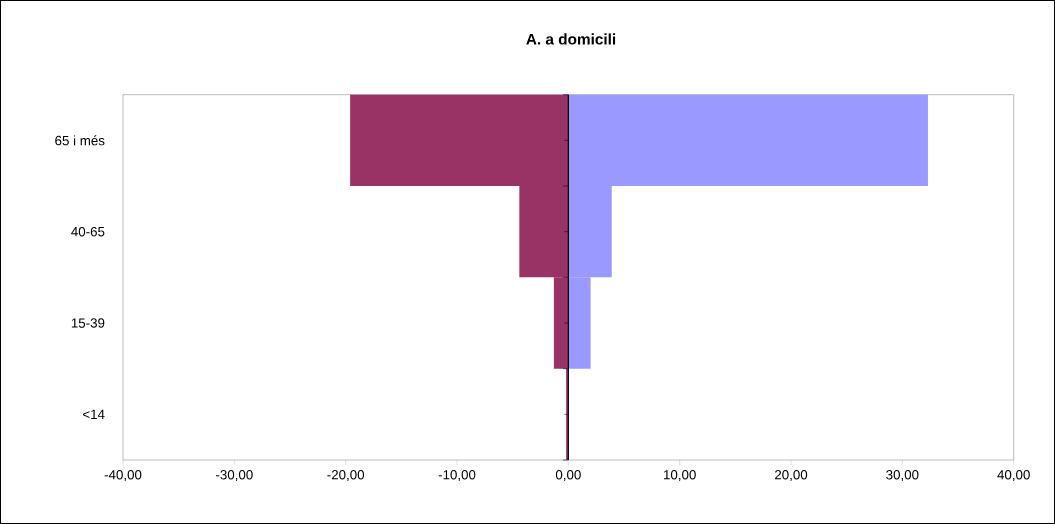 The height and width of the screenshot is (524, 1055). I want to click on y-tick-label: 40-65, so click(88, 231).